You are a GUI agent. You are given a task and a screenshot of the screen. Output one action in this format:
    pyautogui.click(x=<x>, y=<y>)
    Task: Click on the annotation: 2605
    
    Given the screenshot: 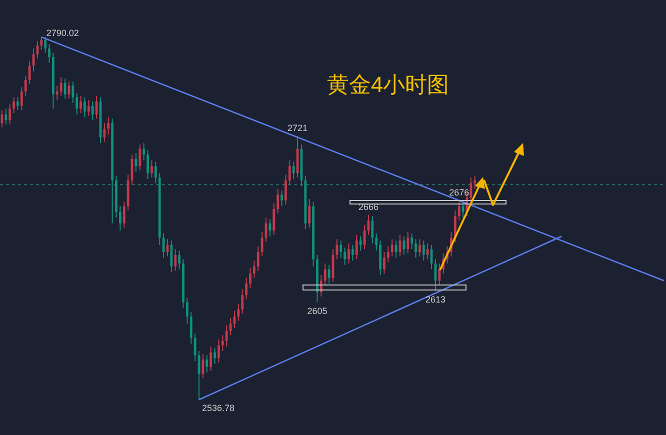 What is the action you would take?
    pyautogui.click(x=317, y=311)
    